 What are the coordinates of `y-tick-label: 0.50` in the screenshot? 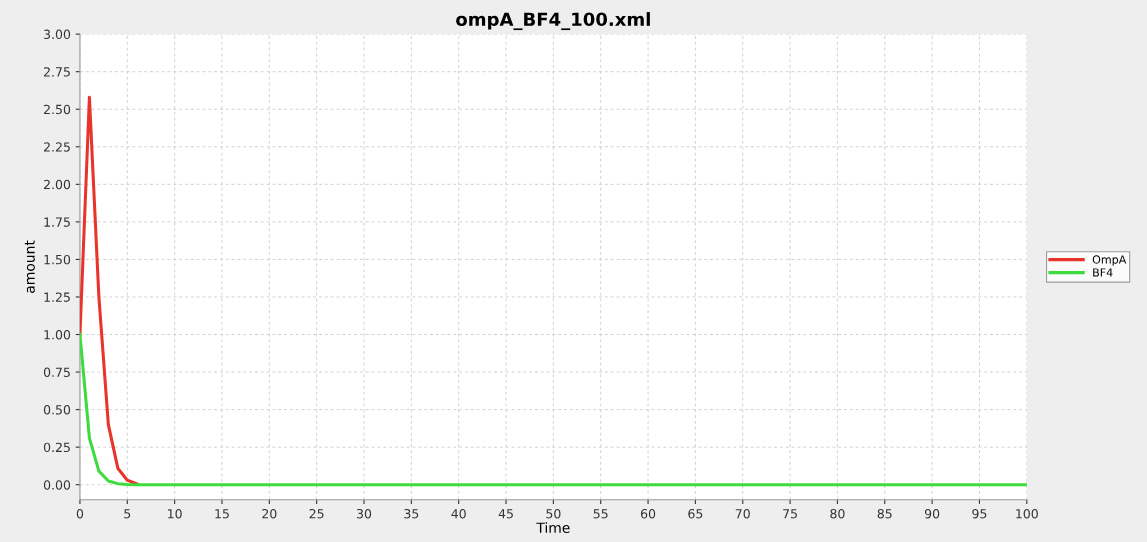 It's located at (57, 410).